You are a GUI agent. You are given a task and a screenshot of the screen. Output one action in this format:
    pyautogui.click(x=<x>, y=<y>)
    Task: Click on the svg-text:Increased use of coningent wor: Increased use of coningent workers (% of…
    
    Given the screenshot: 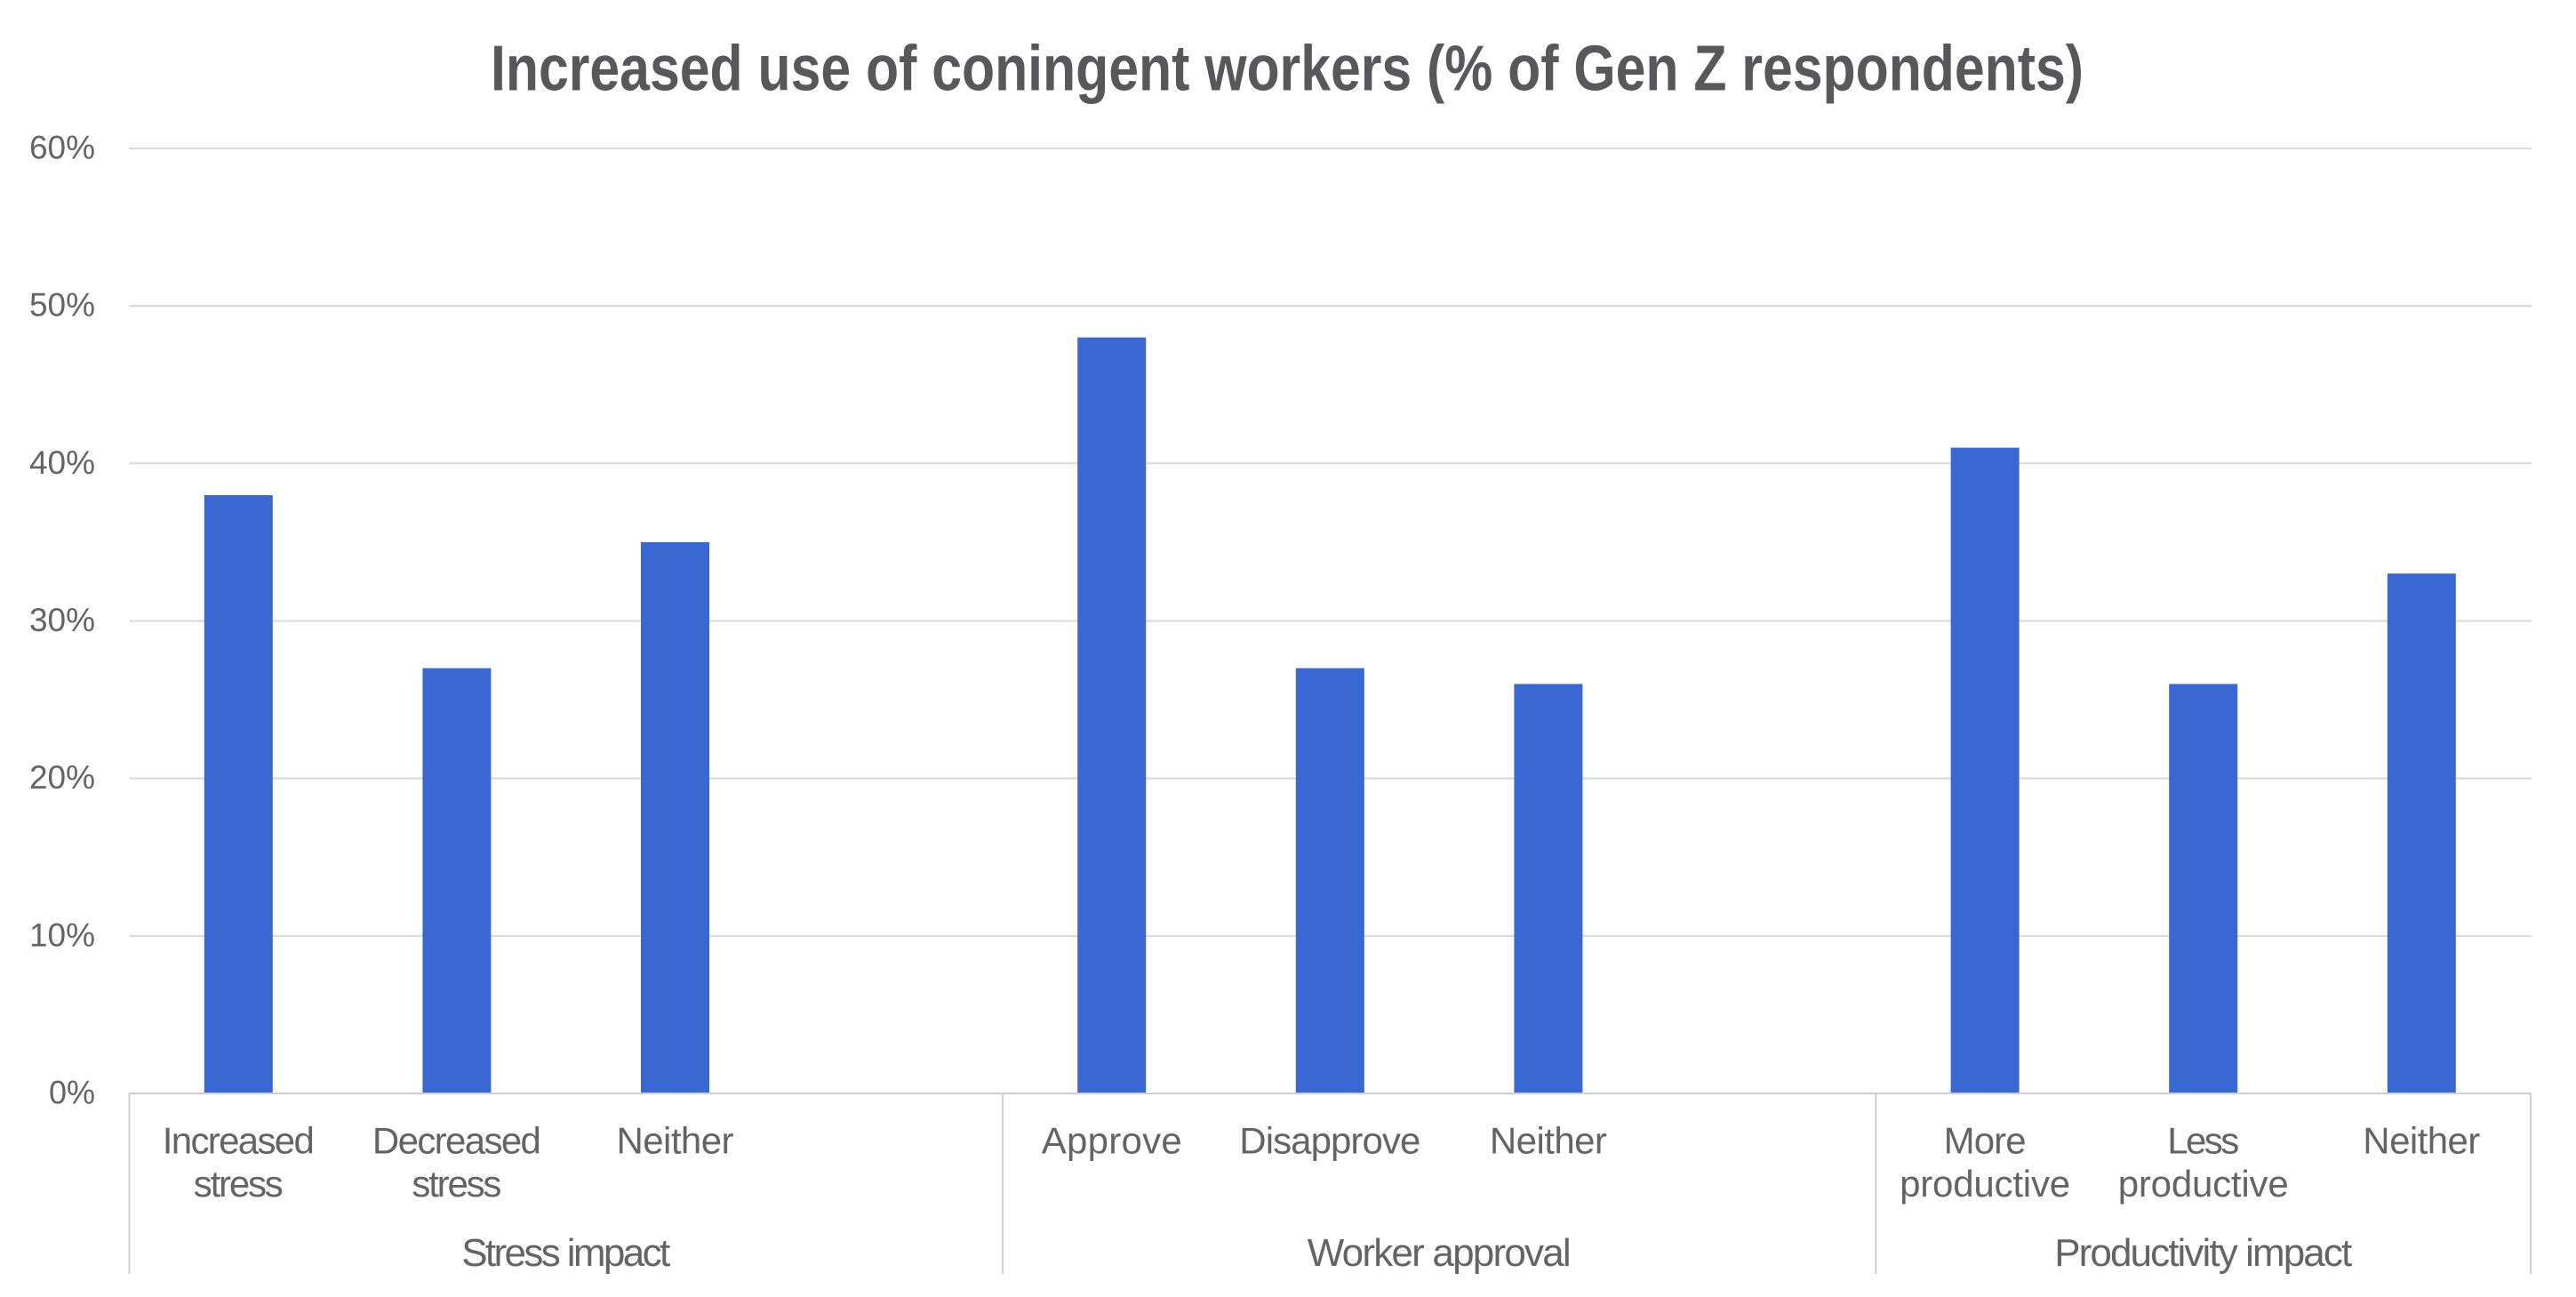 What is the action you would take?
    pyautogui.click(x=1287, y=69)
    